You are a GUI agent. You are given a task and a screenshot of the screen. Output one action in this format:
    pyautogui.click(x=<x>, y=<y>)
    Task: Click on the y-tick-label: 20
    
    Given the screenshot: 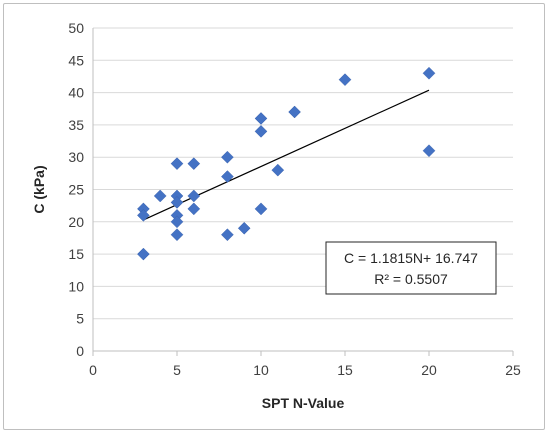 What is the action you would take?
    pyautogui.click(x=76, y=222)
    